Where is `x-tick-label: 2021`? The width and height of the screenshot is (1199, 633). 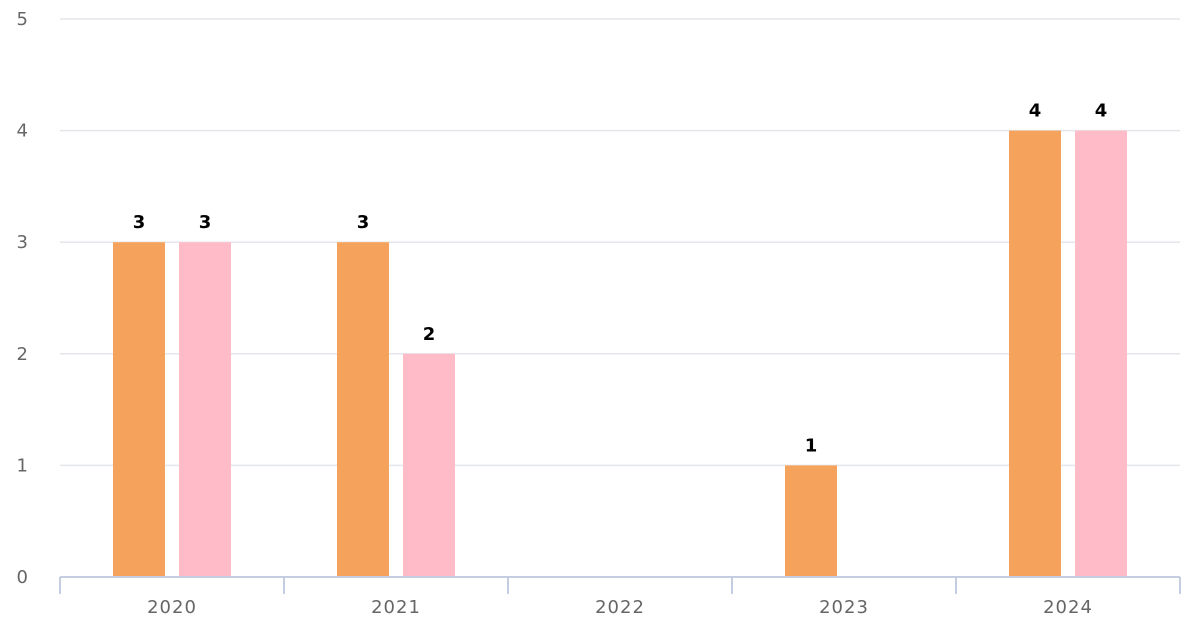 x-tick-label: 2021 is located at coordinates (396, 607).